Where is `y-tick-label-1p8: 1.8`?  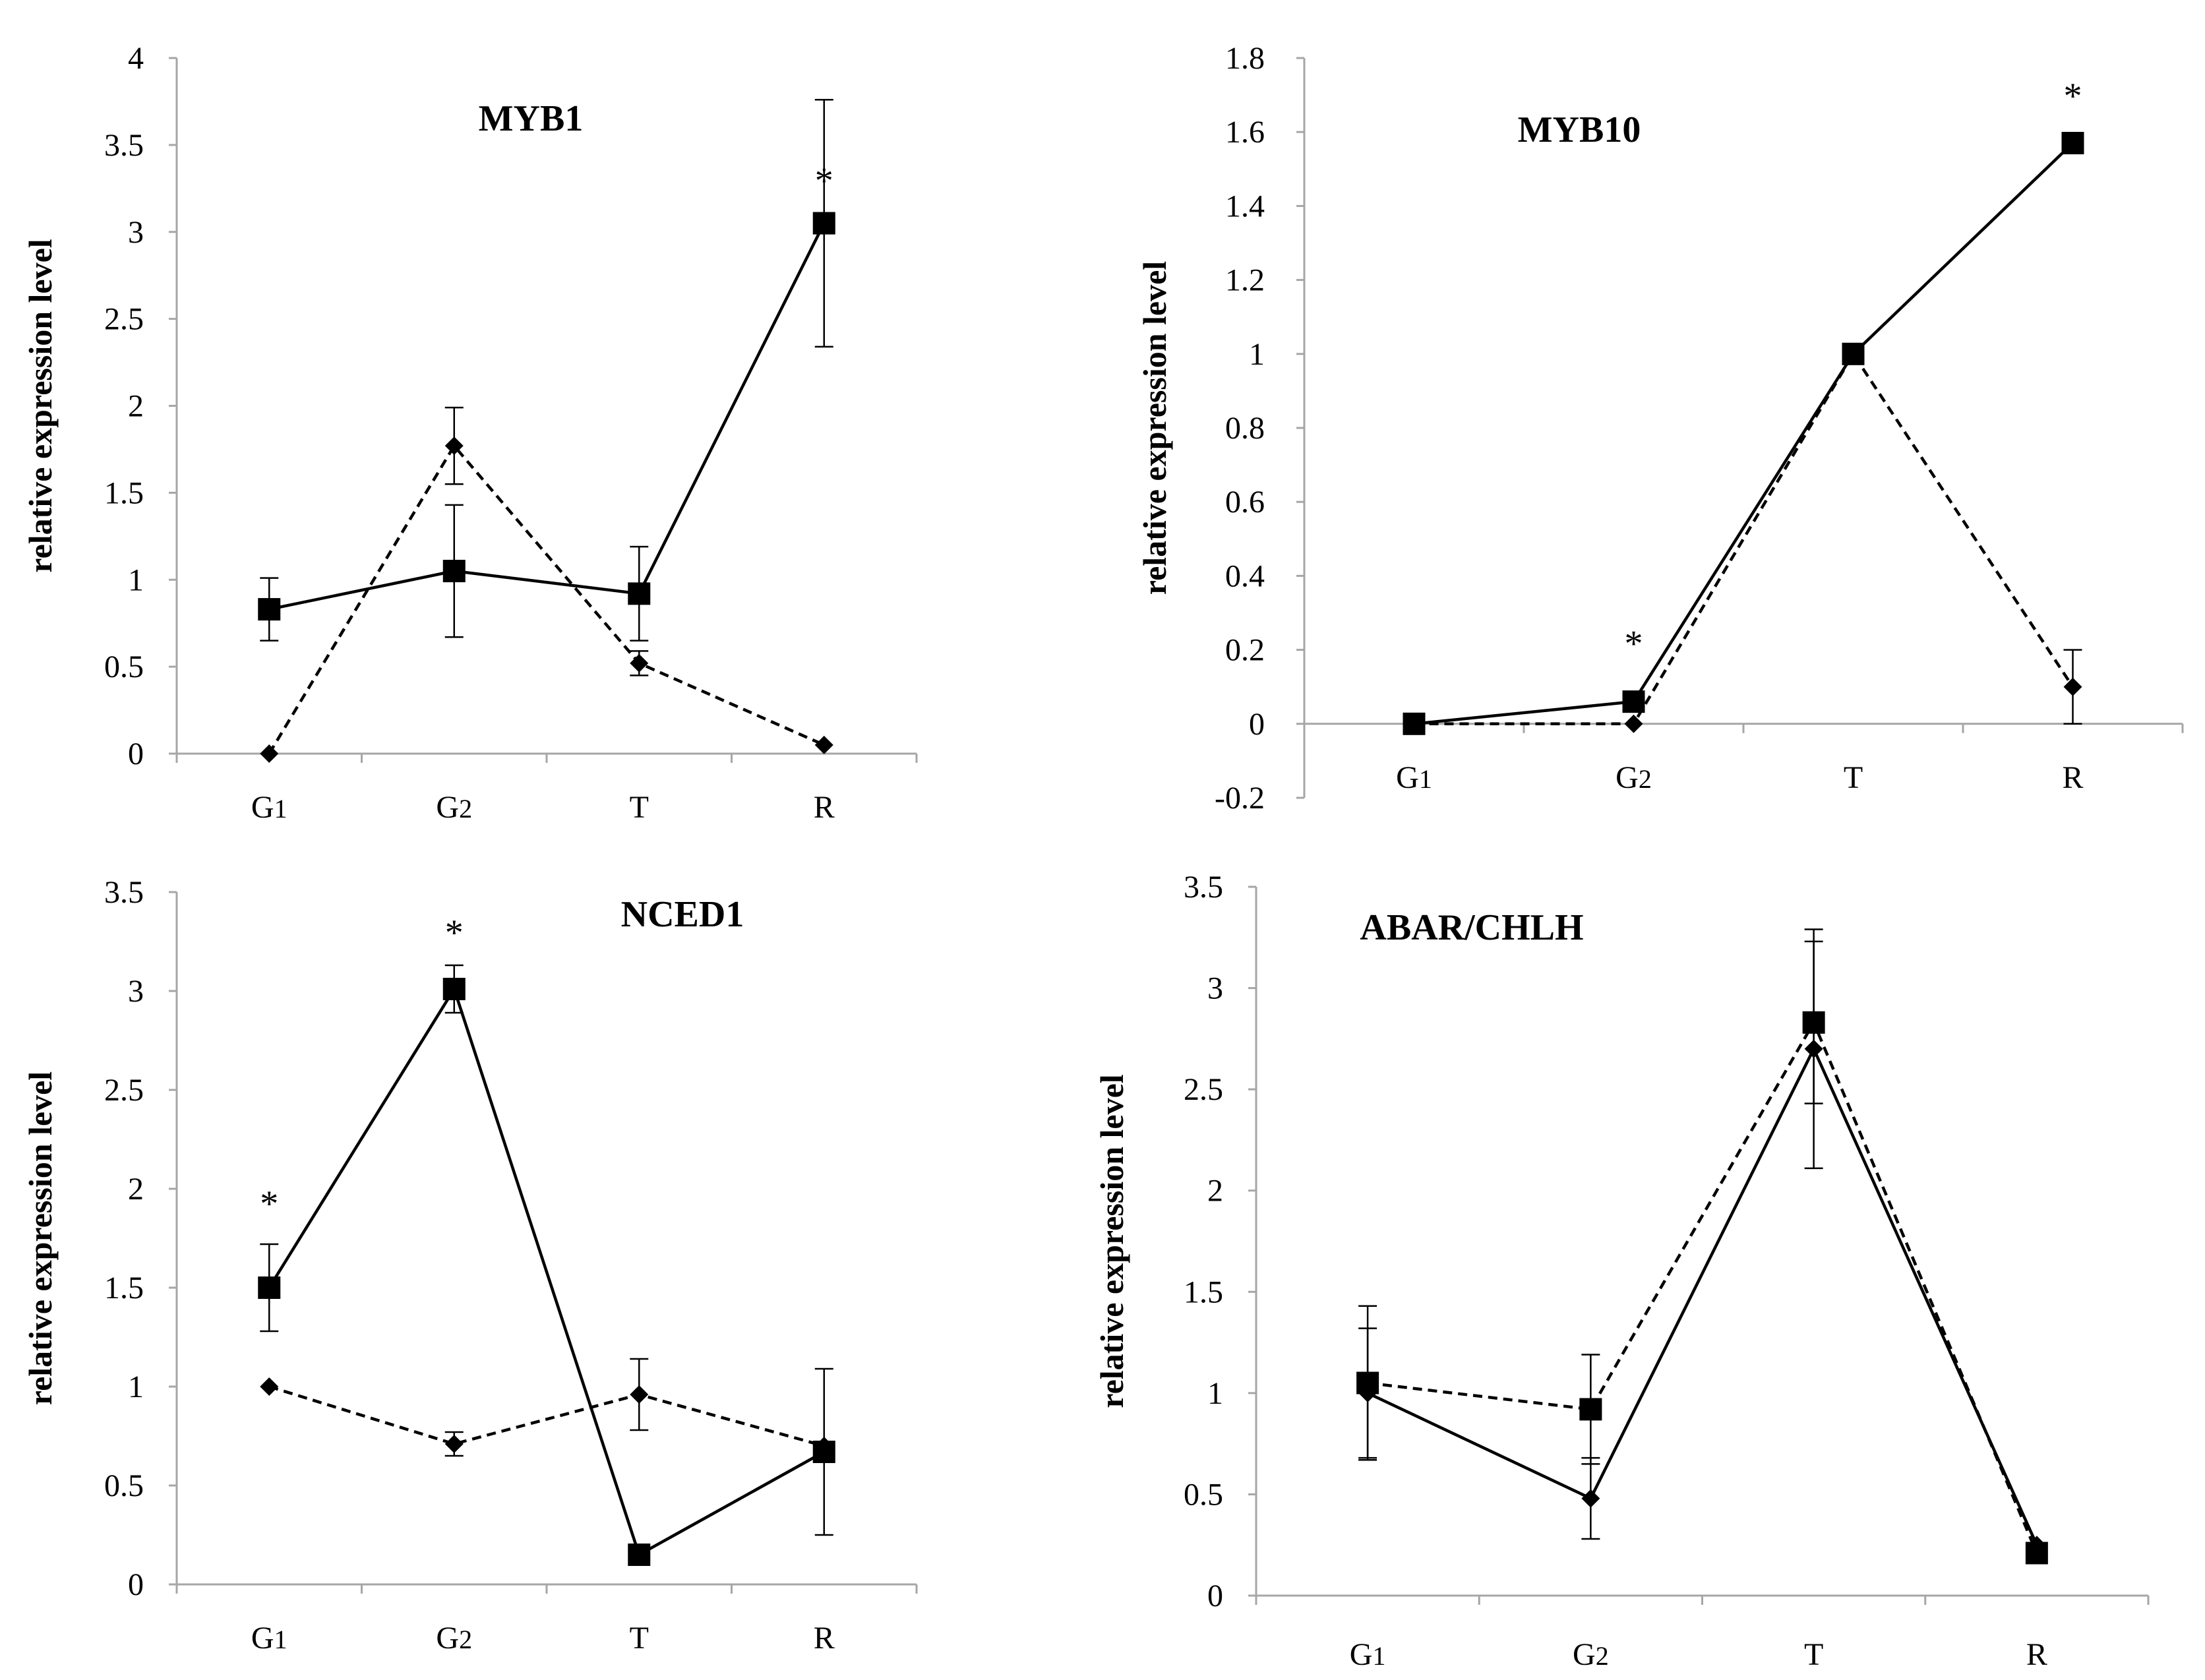
y-tick-label-1p8: 1.8 is located at coordinates (1245, 58).